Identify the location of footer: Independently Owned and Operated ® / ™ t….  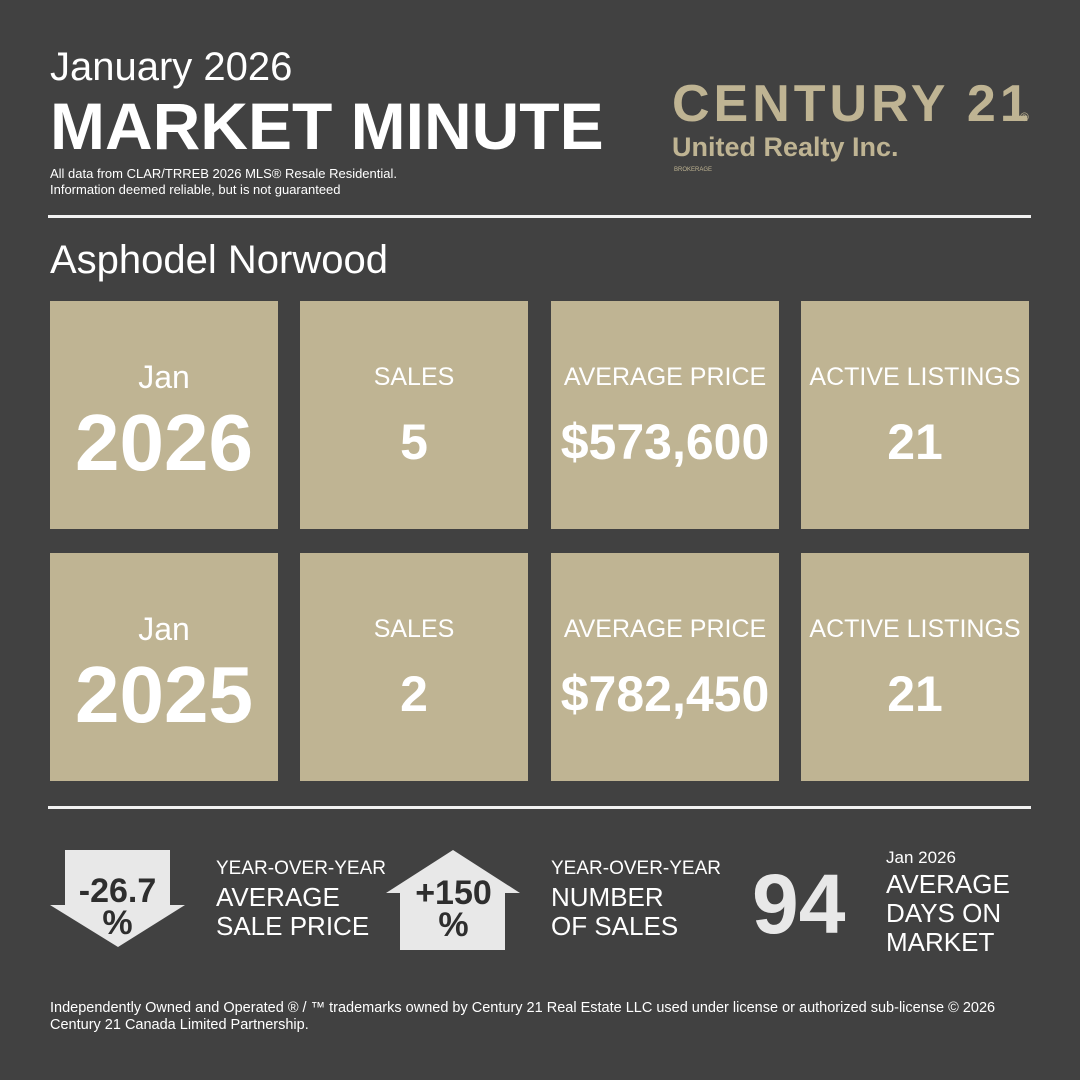
(523, 1016).